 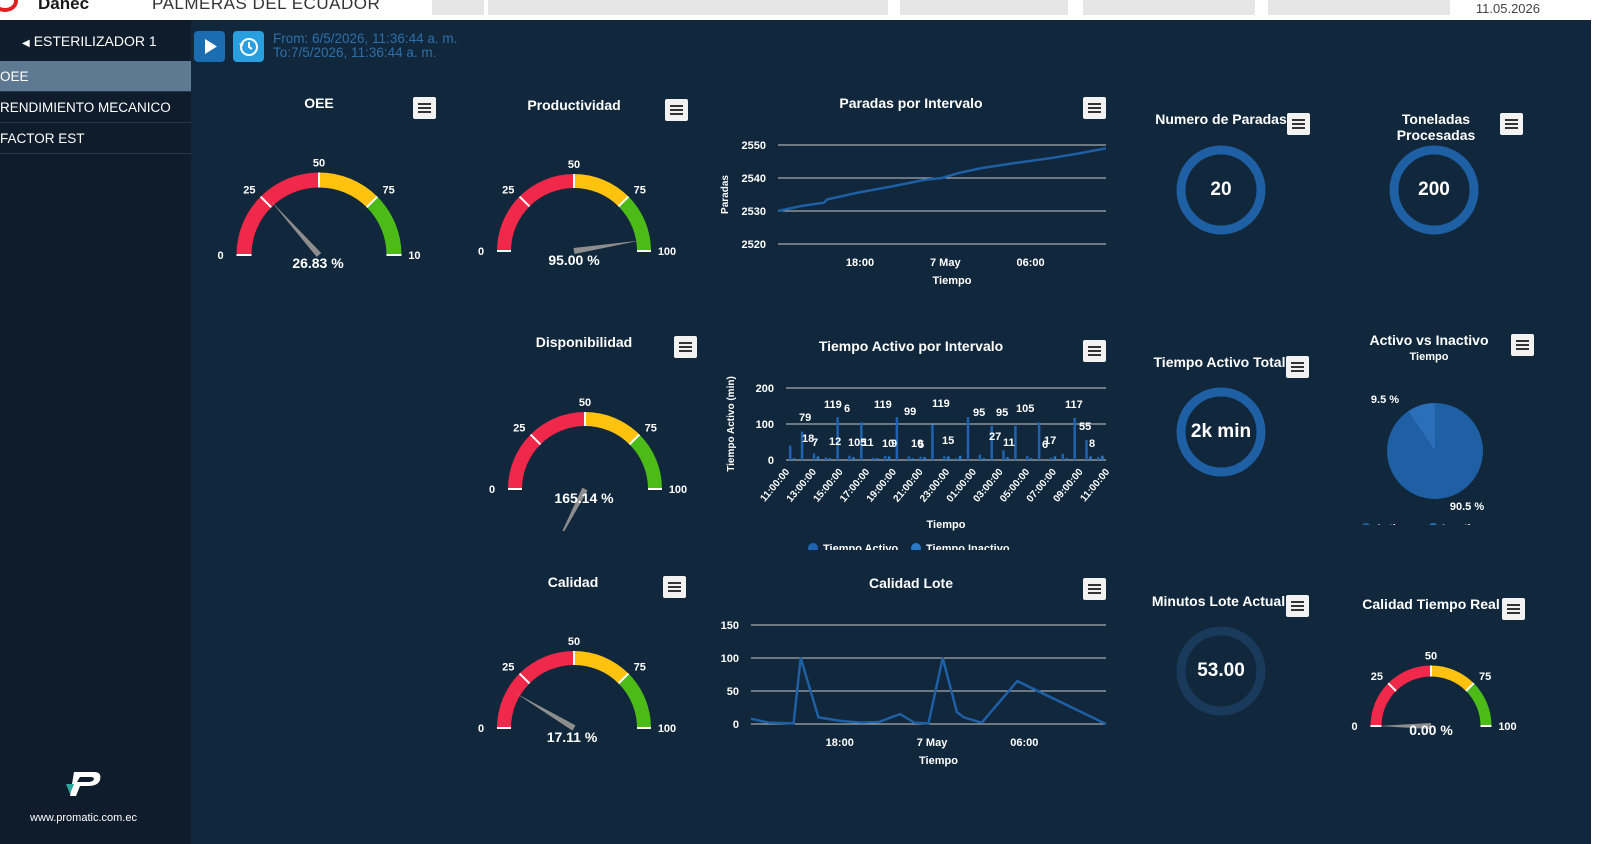 What do you see at coordinates (1298, 124) in the screenshot?
I see `paradas-kpi-menu-button` at bounding box center [1298, 124].